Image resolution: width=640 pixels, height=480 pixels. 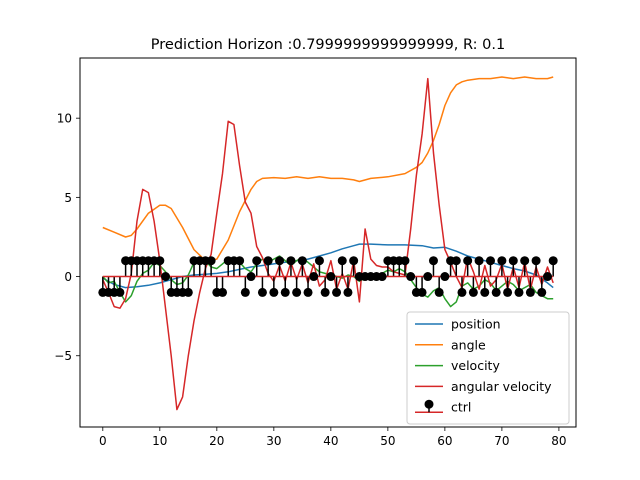 I want to click on y-tick-label: −5, so click(x=63, y=356).